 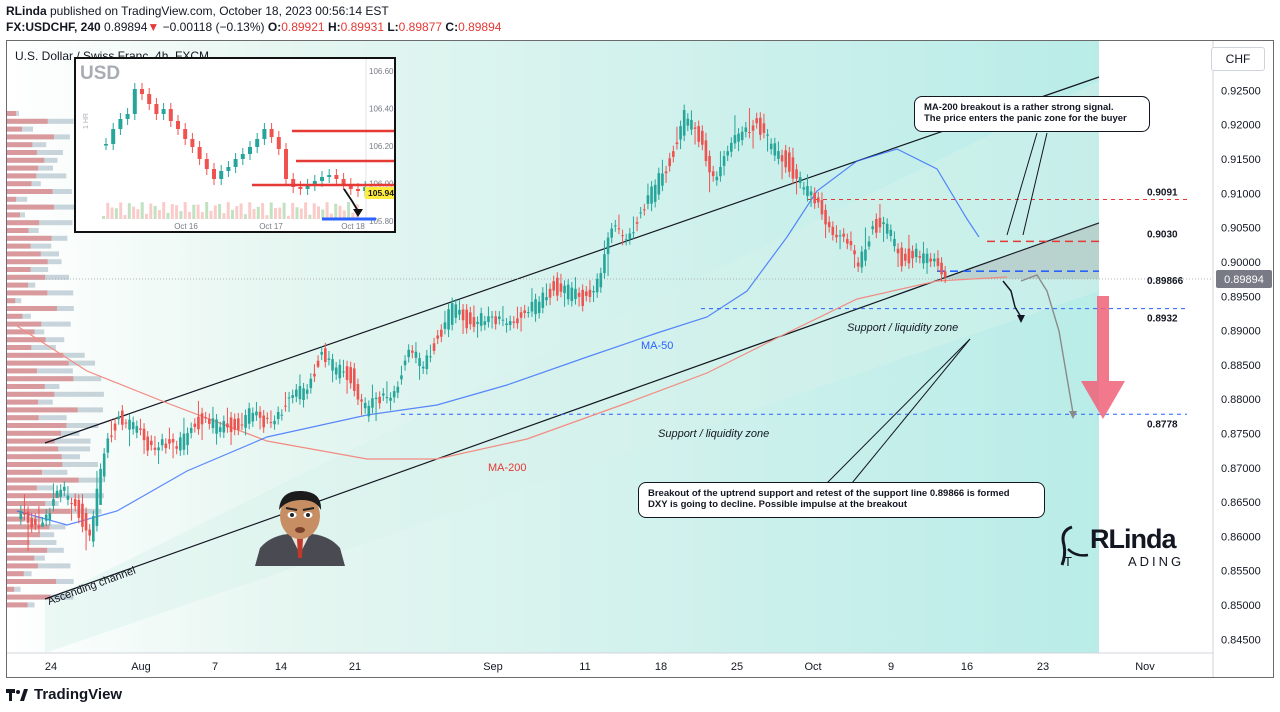 I want to click on last-price: 0.89894, so click(x=126, y=27).